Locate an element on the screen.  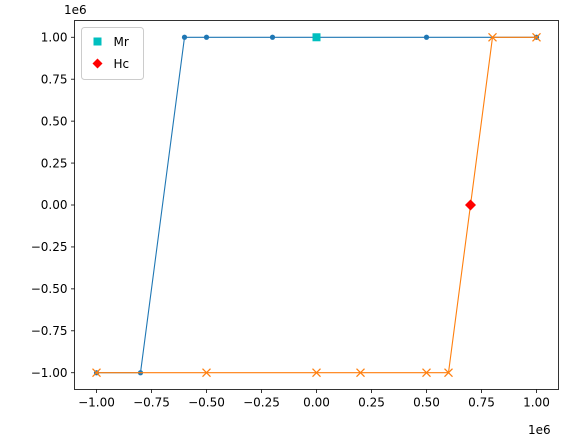
y-tick-label: 1.00 is located at coordinates (54, 37).